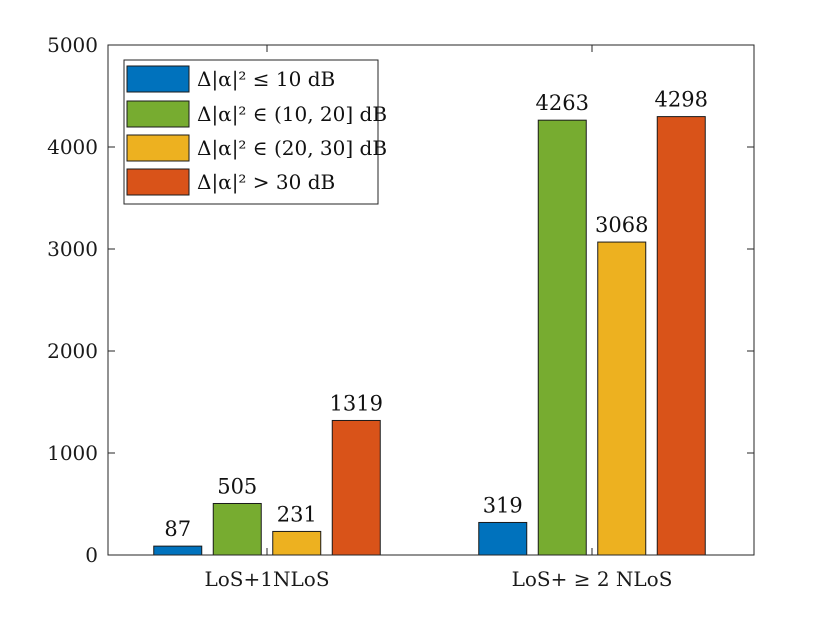 Image resolution: width=830 pixels, height=623 pixels. Describe the element at coordinates (266, 79) in the screenshot. I see `legend-label: Δ|α|² ≤ 10 dB` at that location.